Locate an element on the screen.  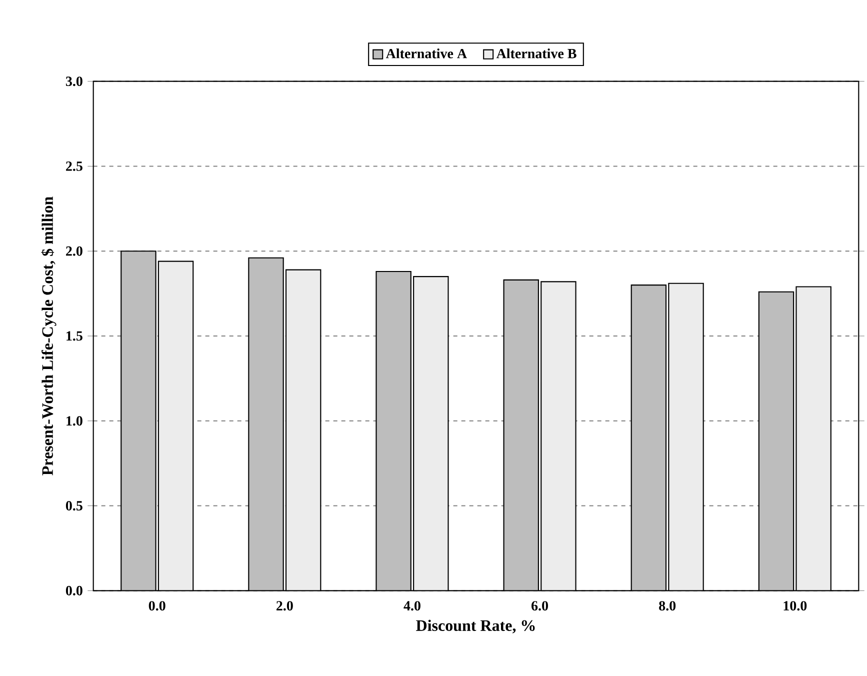
x-tick-label: 4.0 is located at coordinates (412, 606).